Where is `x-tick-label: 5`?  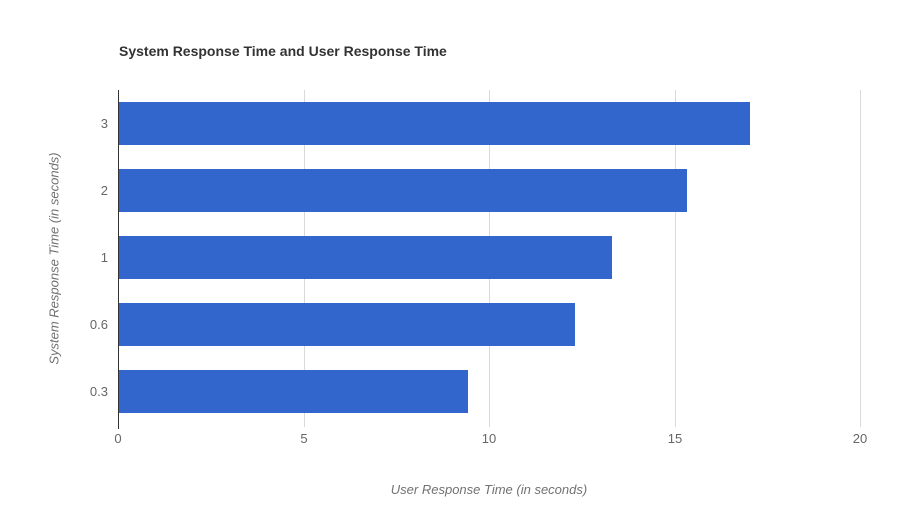
x-tick-label: 5 is located at coordinates (304, 438).